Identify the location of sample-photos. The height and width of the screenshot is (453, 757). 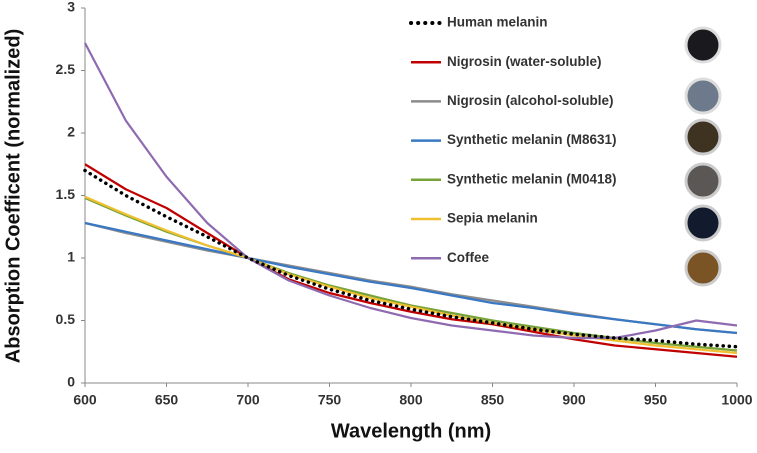
(703, 156).